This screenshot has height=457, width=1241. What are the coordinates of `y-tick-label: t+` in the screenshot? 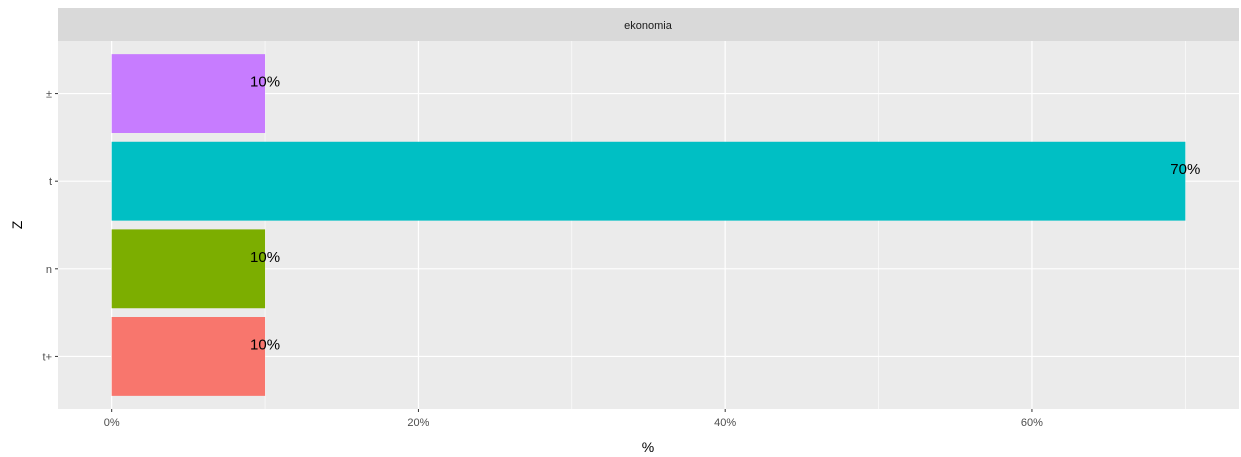 It's located at (47, 357).